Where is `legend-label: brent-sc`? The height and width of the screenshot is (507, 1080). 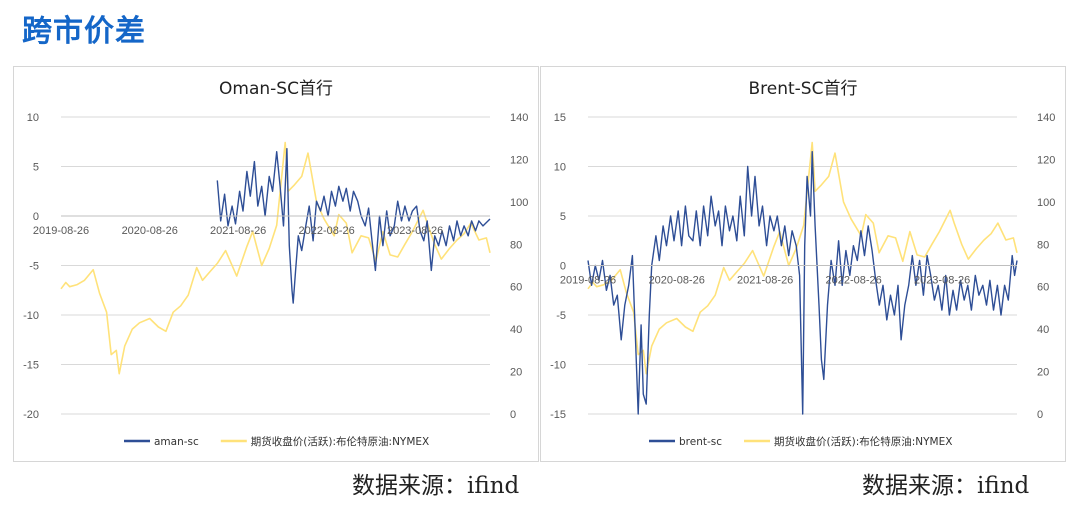
legend-label: brent-sc is located at coordinates (700, 442).